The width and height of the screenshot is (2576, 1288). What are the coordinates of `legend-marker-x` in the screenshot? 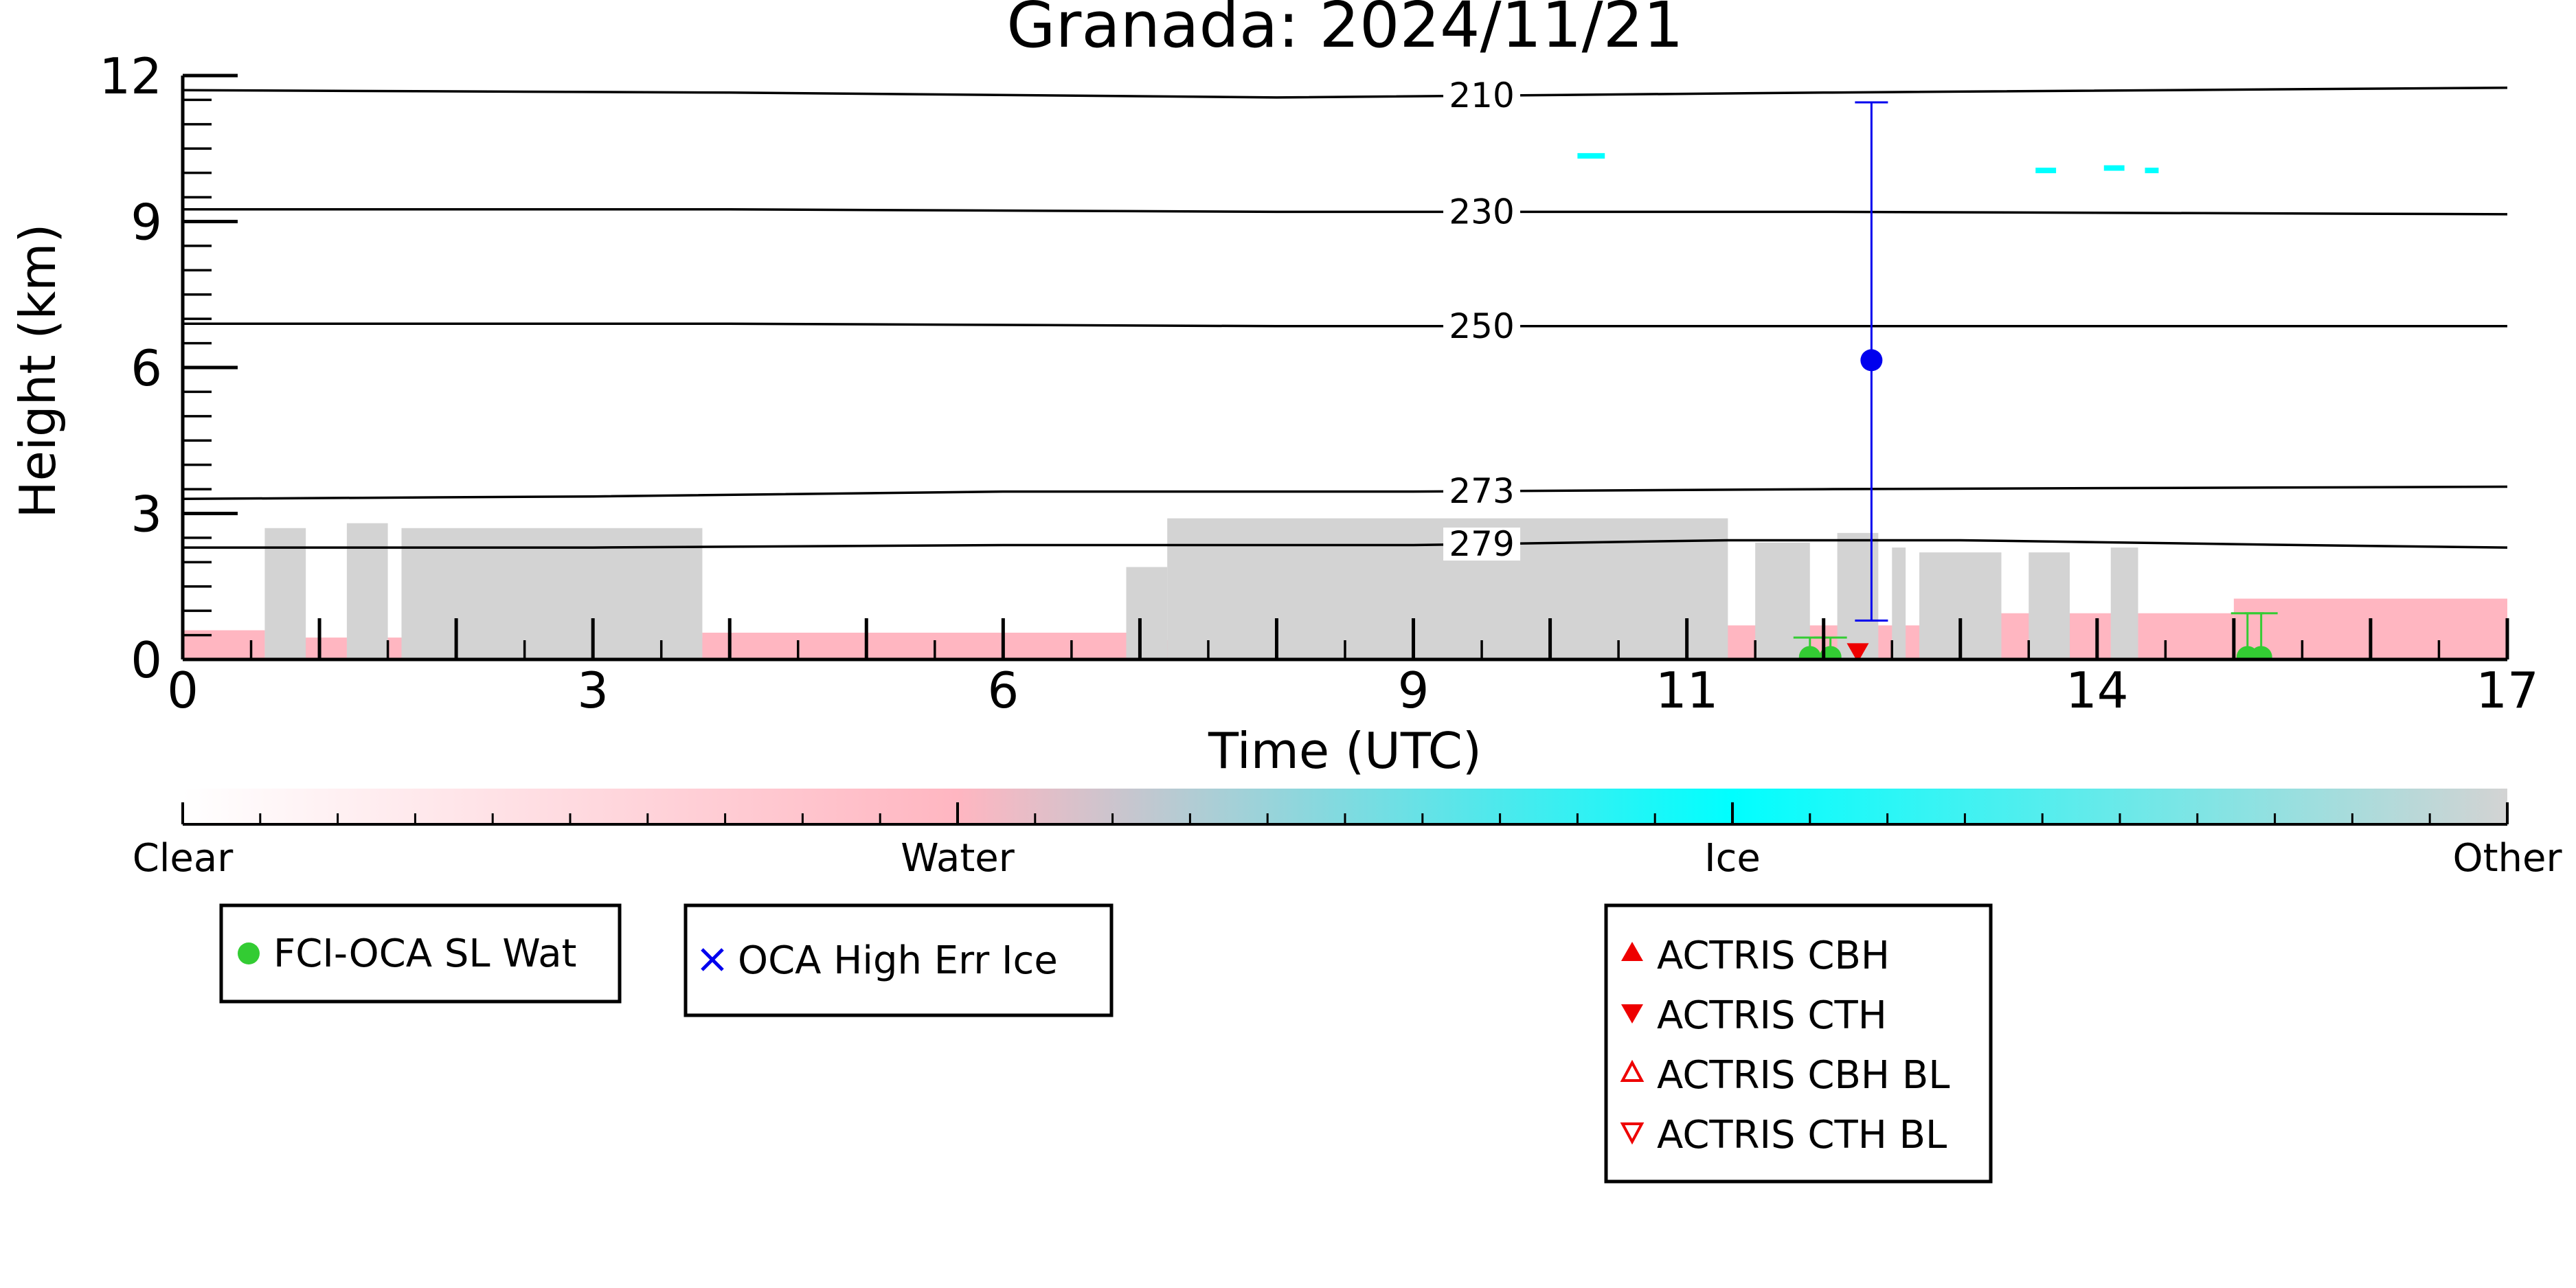 It's located at (712, 959).